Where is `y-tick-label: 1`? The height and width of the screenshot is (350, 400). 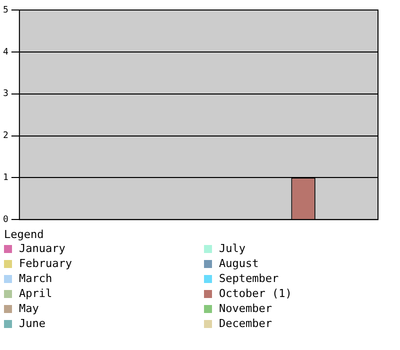
y-tick-label: 1 is located at coordinates (5, 178).